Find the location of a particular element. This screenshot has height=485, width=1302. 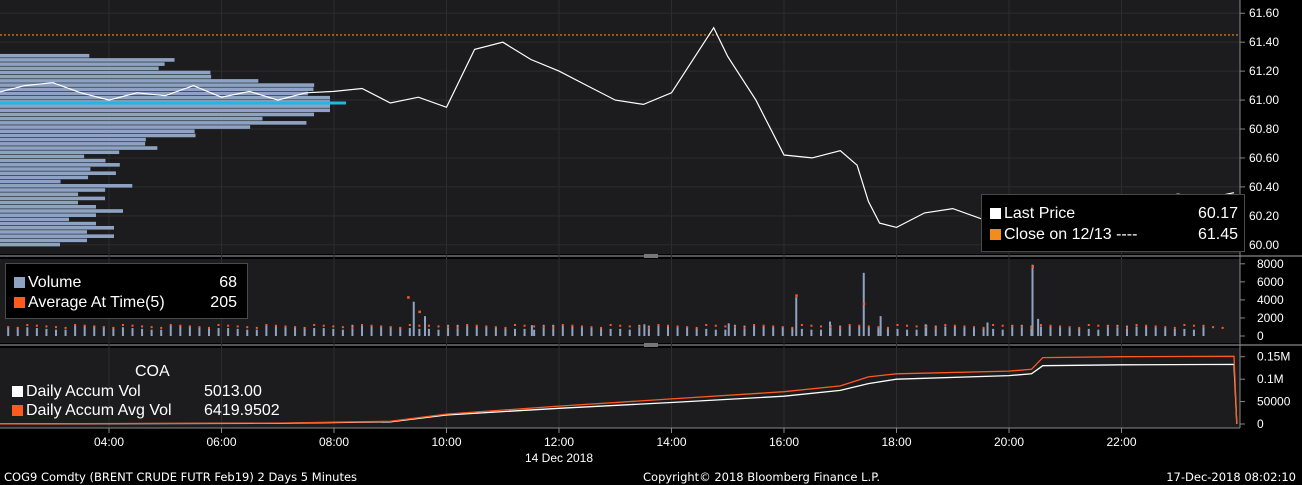

price-tick-label: 61.40 is located at coordinates (1264, 42).